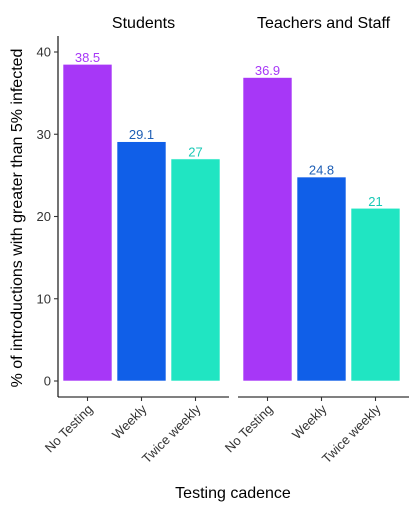  I want to click on facet-title: Students, so click(143, 23).